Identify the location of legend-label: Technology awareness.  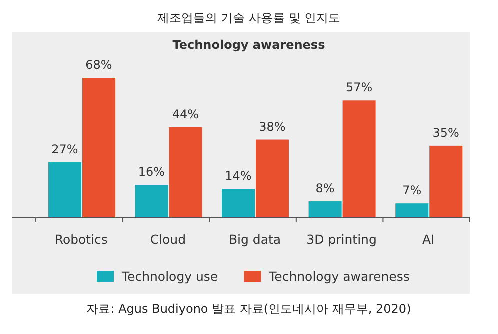
(339, 276).